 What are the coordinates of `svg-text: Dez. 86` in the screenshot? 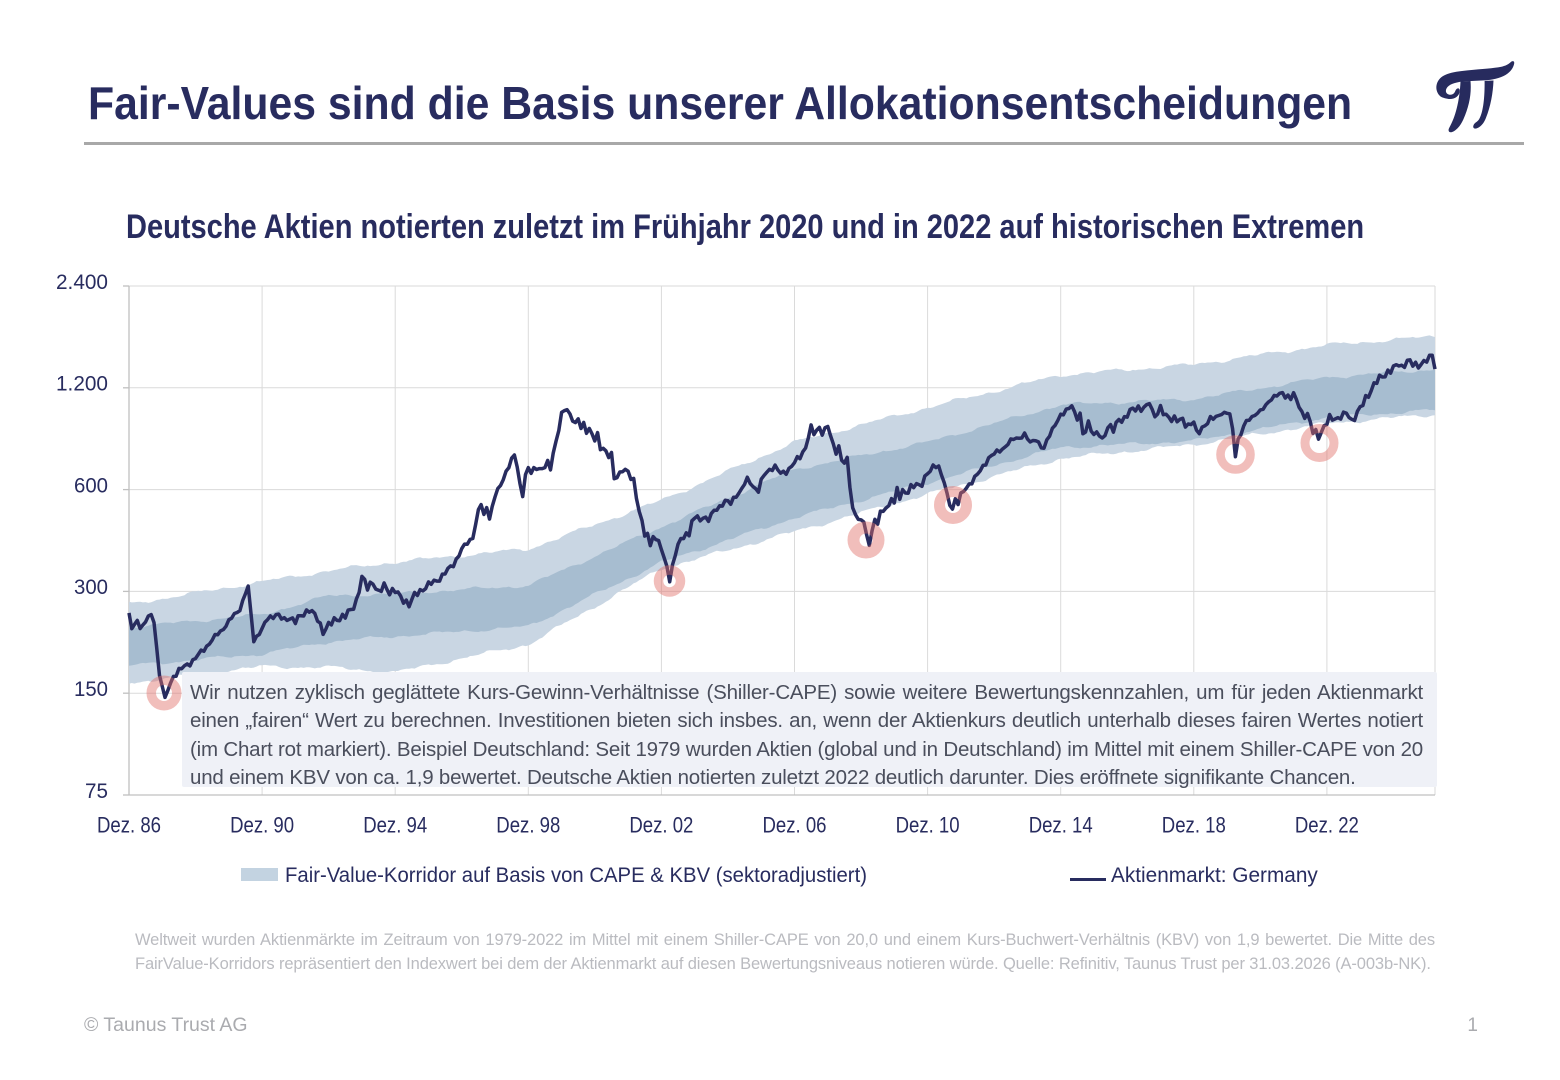 It's located at (129, 825).